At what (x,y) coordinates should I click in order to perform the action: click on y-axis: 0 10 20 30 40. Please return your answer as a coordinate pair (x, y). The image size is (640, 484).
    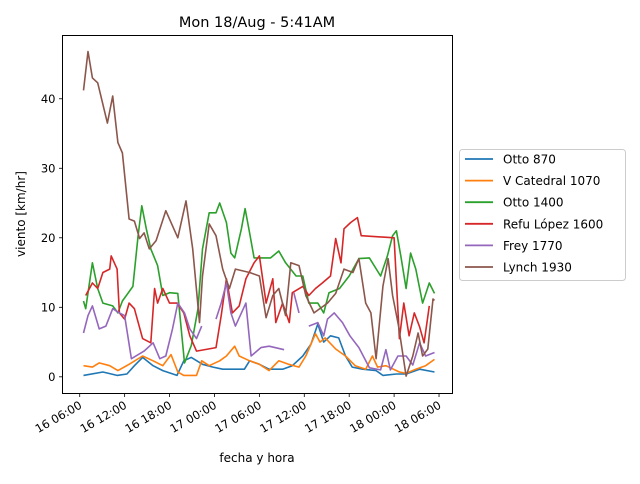
    Looking at the image, I should click on (52, 238).